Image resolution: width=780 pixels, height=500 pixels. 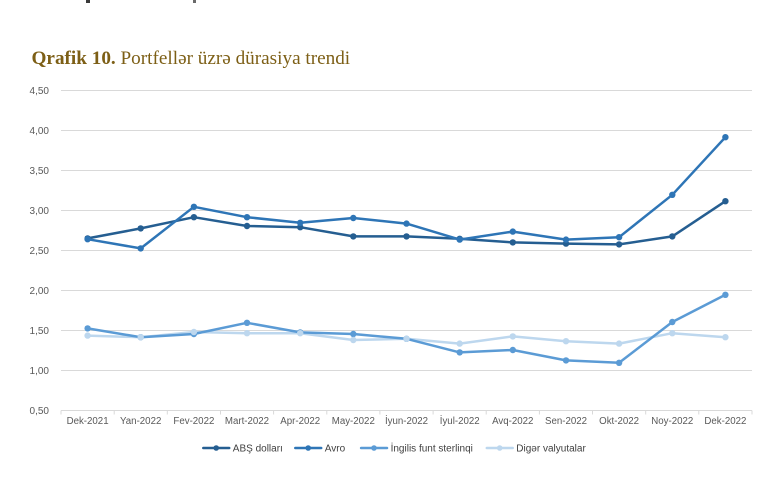 What do you see at coordinates (40, 91) in the screenshot?
I see `svg-text: 4,50` at bounding box center [40, 91].